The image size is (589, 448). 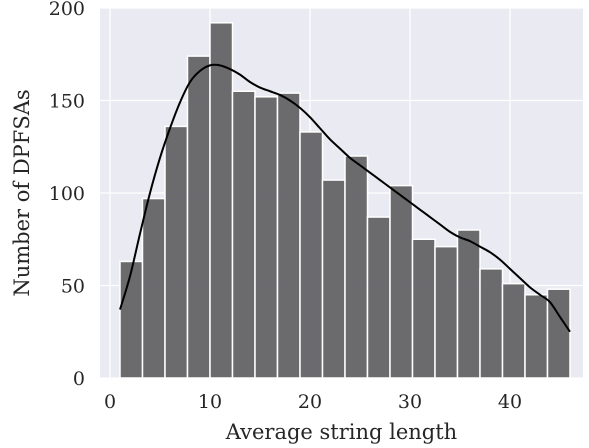 I want to click on y-tick-label: 100, so click(x=67, y=194).